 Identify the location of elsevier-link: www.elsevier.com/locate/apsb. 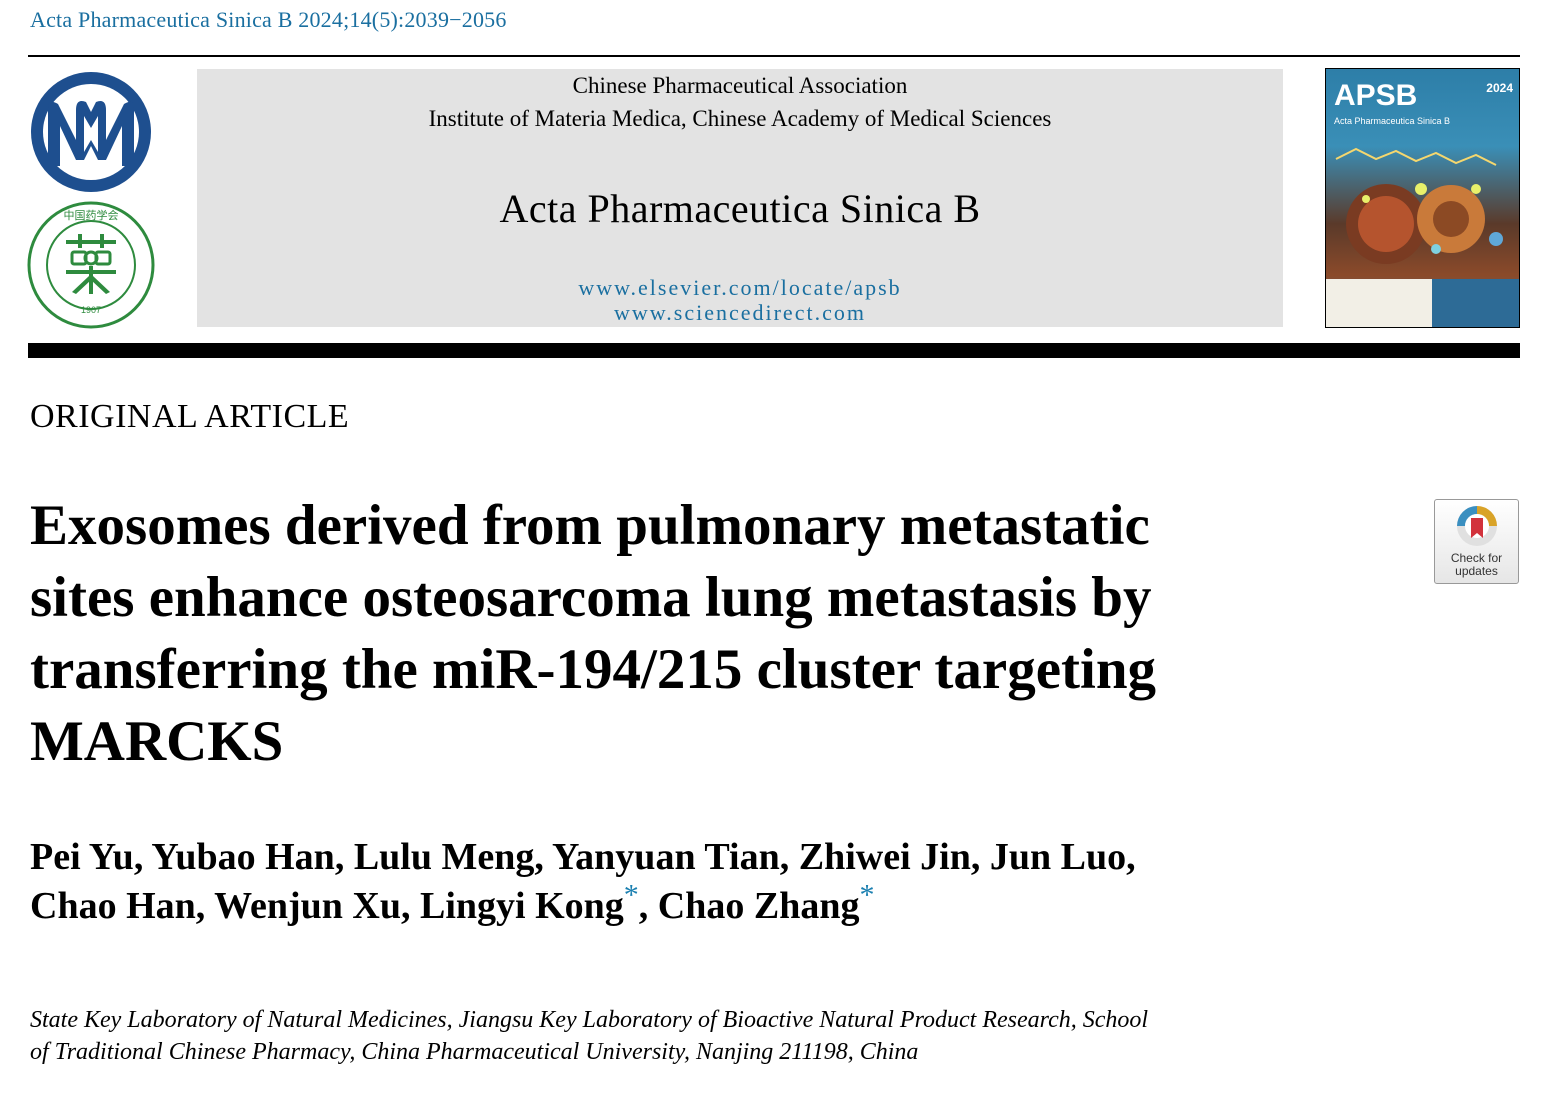
(740, 287).